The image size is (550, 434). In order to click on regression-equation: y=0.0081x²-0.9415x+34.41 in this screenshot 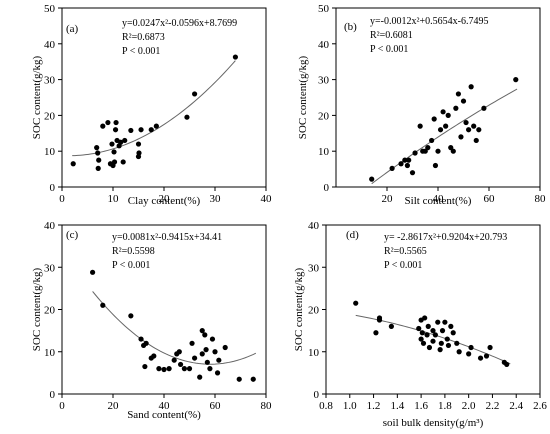, I will do `click(167, 237)`.